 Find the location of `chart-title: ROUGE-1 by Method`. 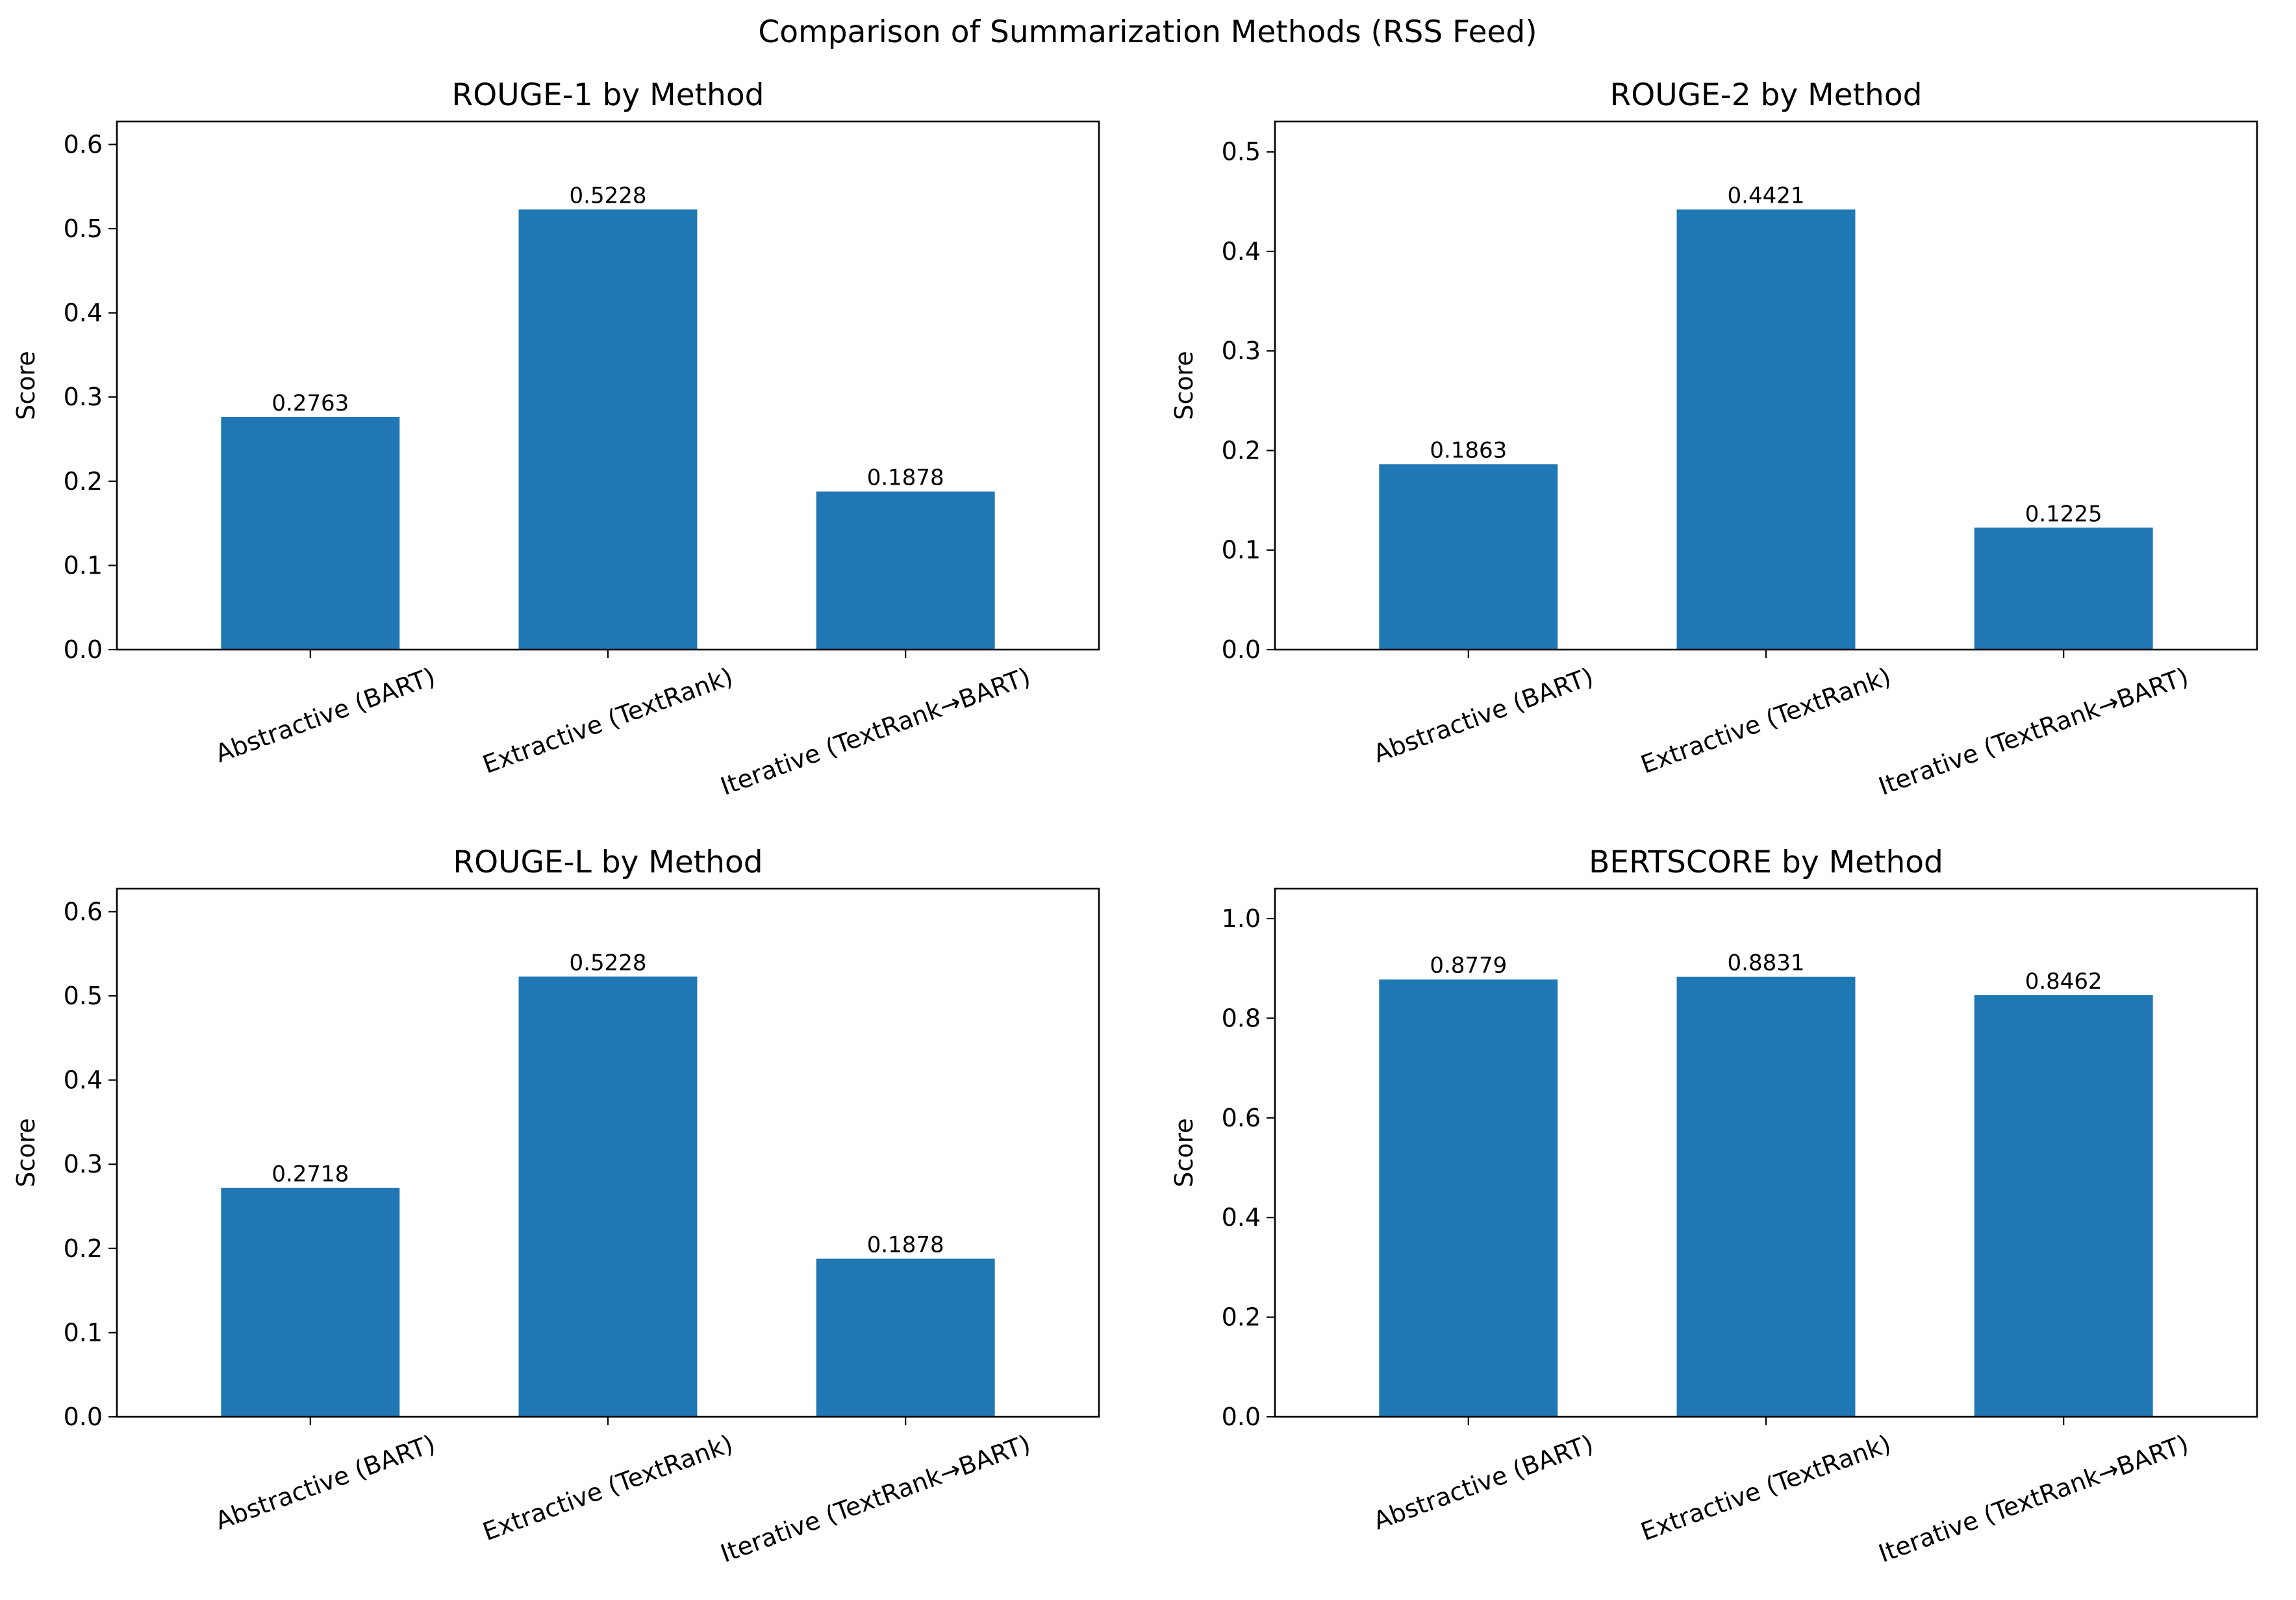

chart-title: ROUGE-1 by Method is located at coordinates (608, 95).